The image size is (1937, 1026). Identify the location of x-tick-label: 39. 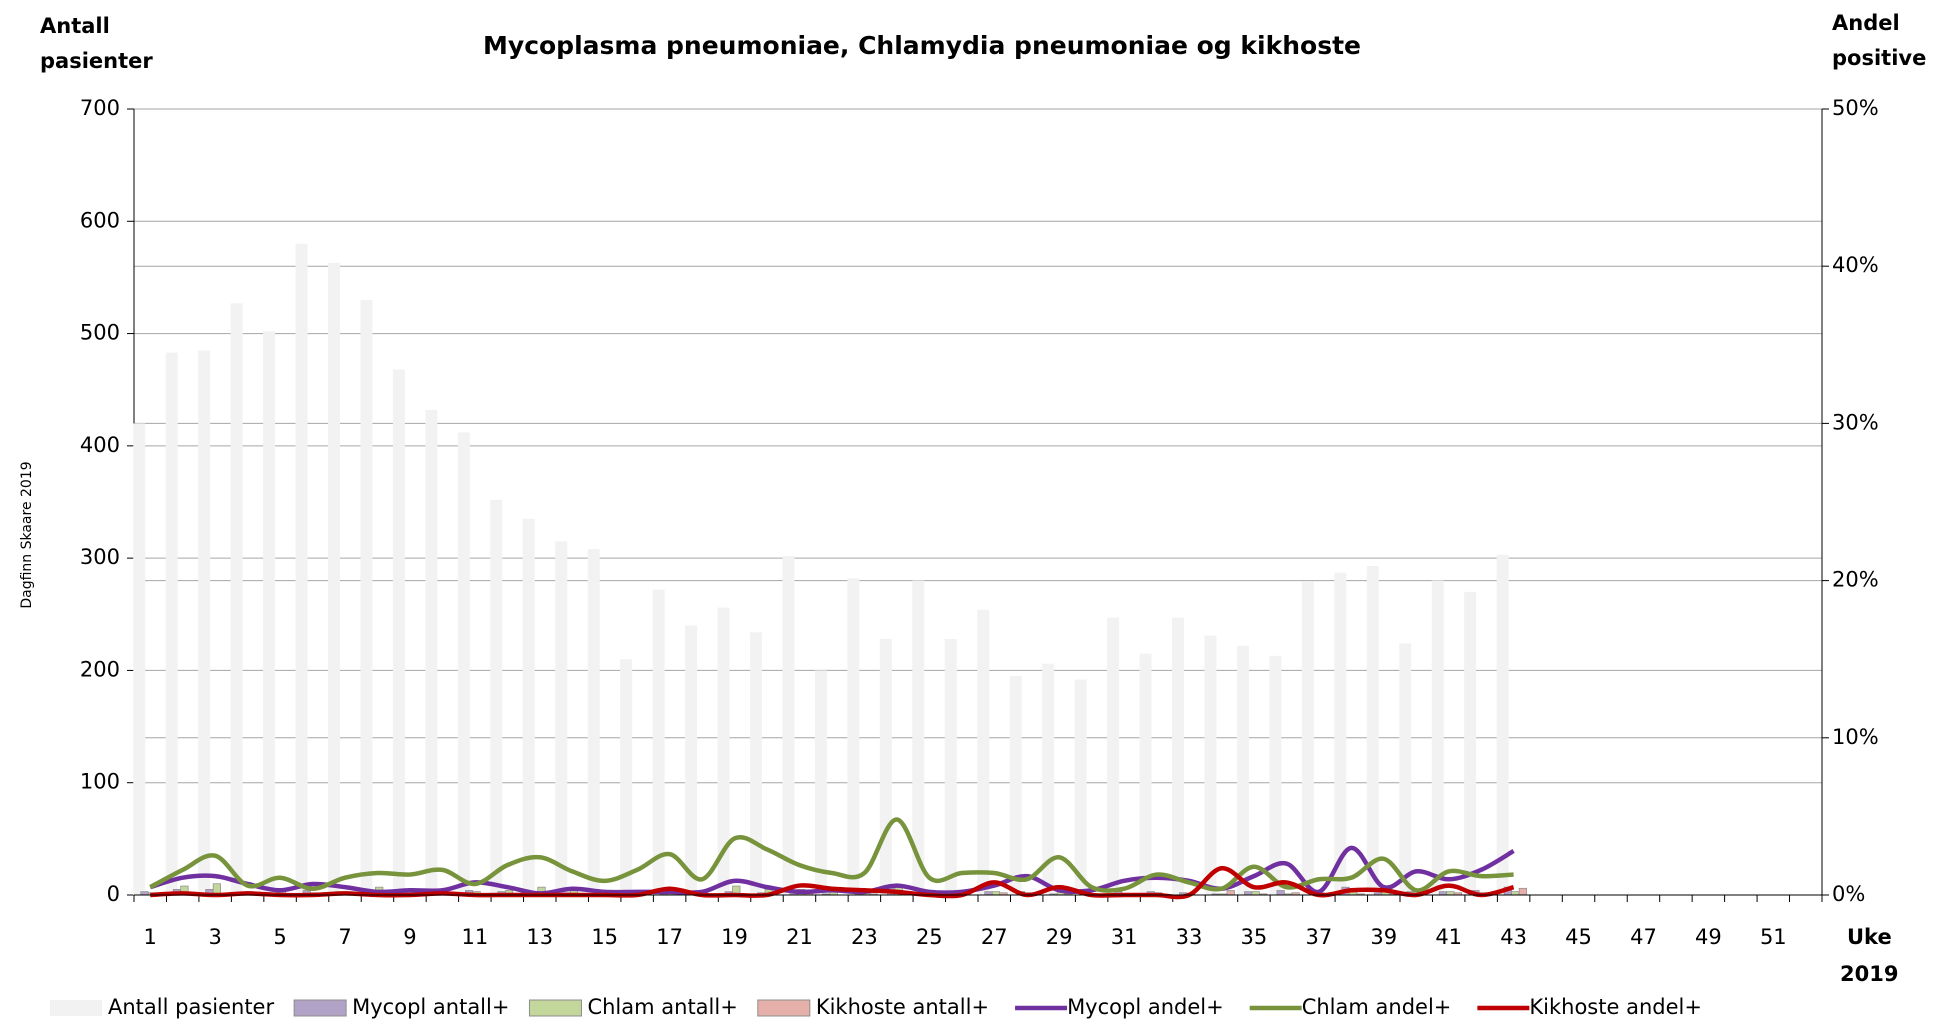
(1383, 937).